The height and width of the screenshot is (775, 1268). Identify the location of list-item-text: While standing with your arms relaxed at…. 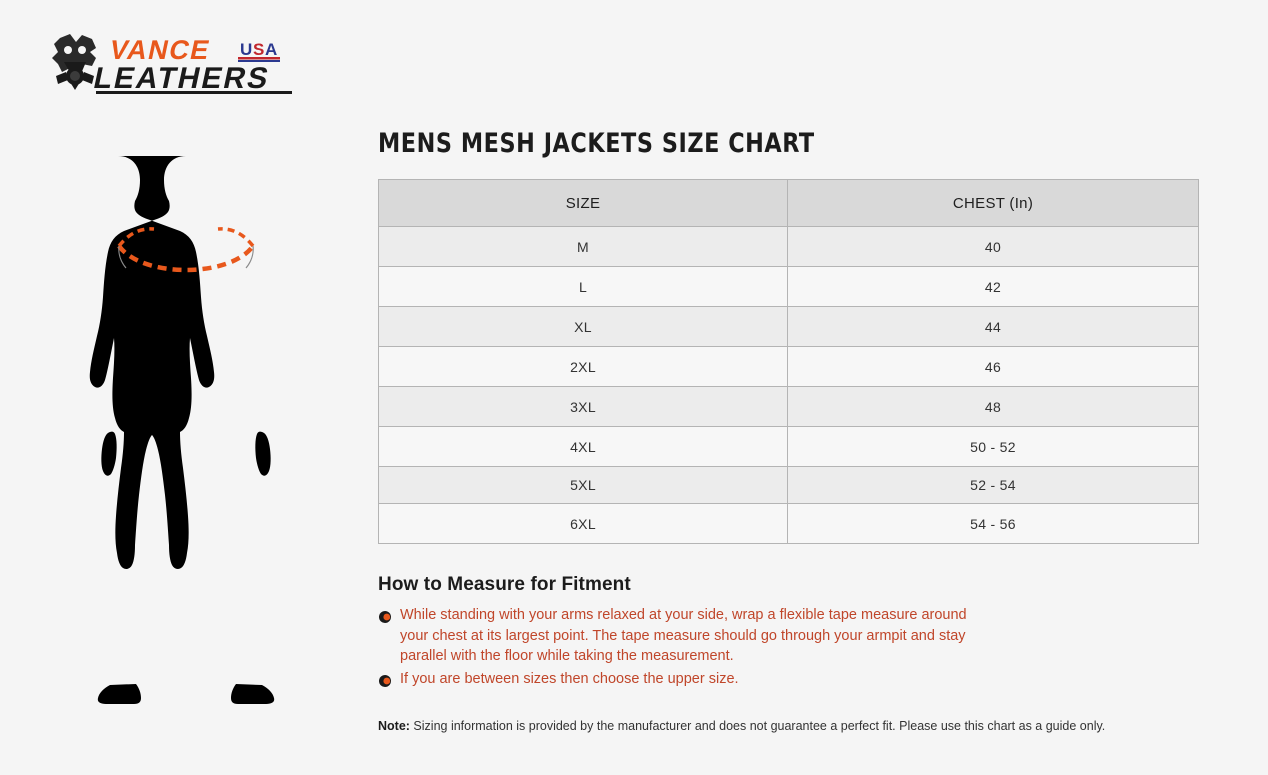
(683, 635).